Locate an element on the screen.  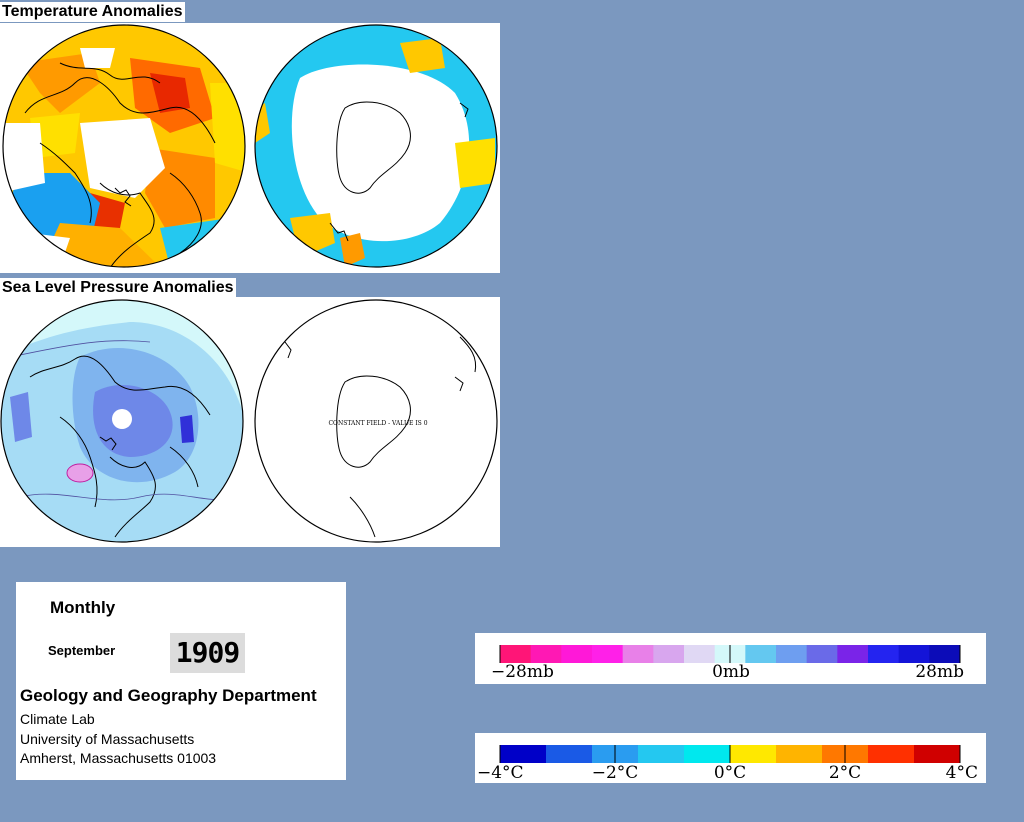
pressure-color-bar is located at coordinates (730, 654).